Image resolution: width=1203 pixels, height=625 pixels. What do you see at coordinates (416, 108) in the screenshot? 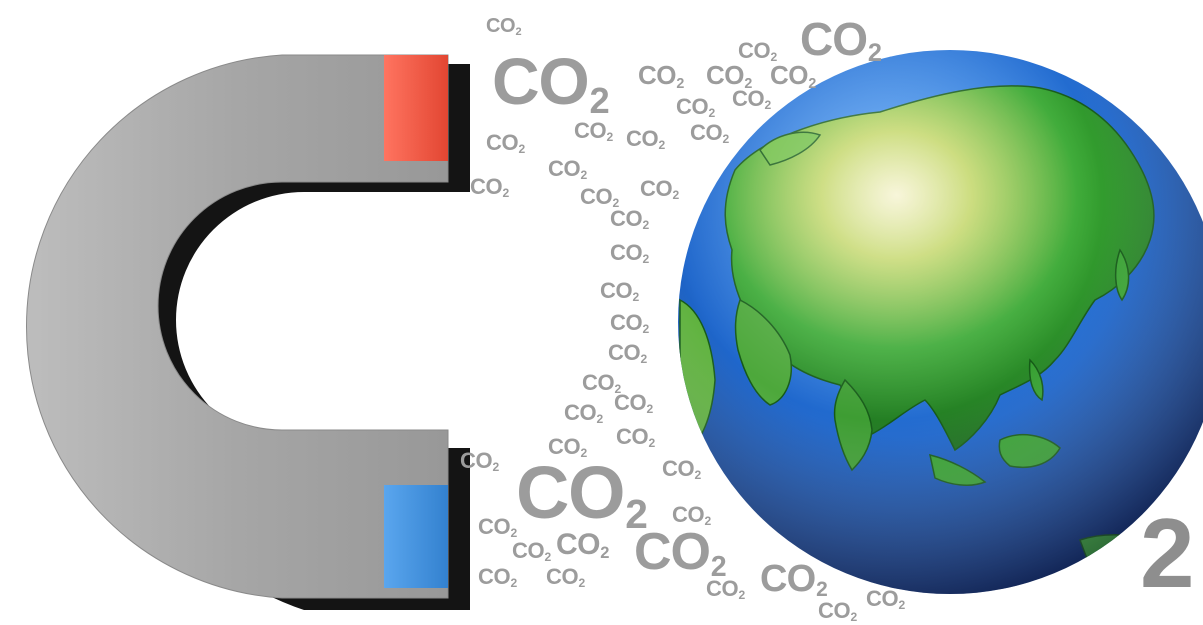
I see `magnet-north-pole` at bounding box center [416, 108].